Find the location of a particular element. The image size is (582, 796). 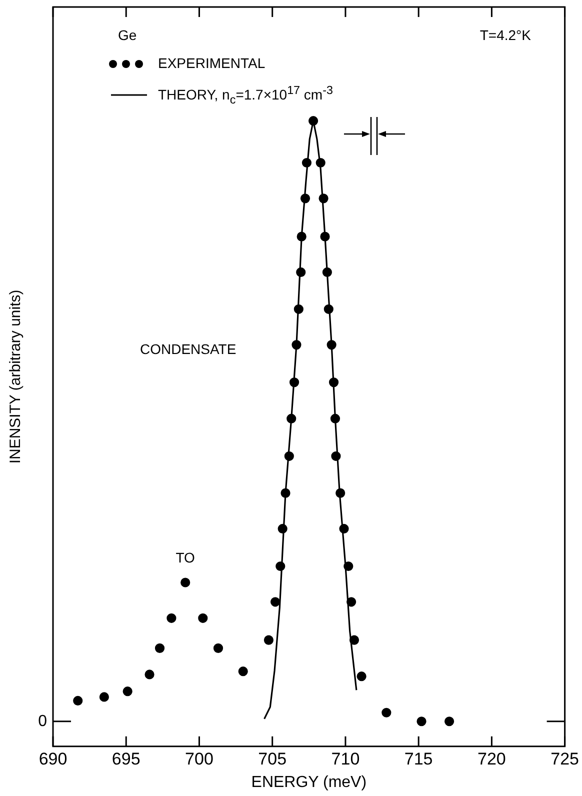

text: Ge is located at coordinates (127, 34).